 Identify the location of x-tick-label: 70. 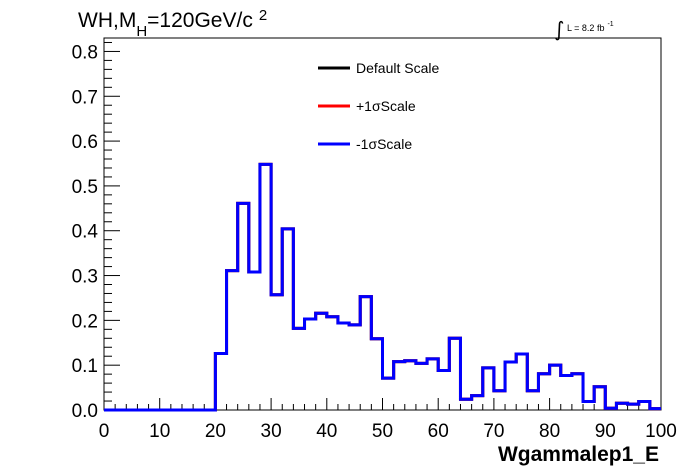
(493, 431).